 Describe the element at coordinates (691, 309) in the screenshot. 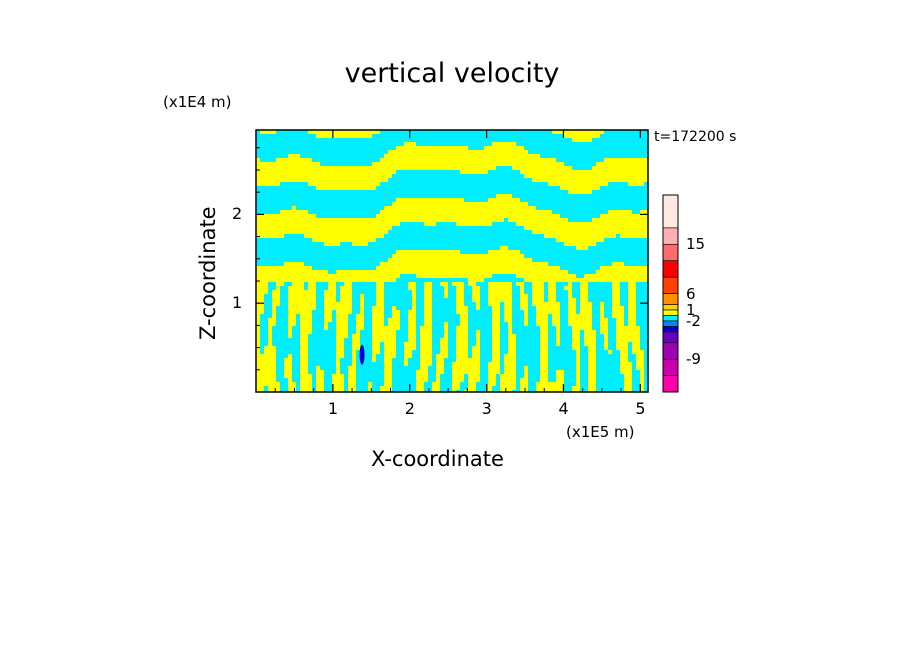

I see `colorbar-tick-label: 1` at that location.